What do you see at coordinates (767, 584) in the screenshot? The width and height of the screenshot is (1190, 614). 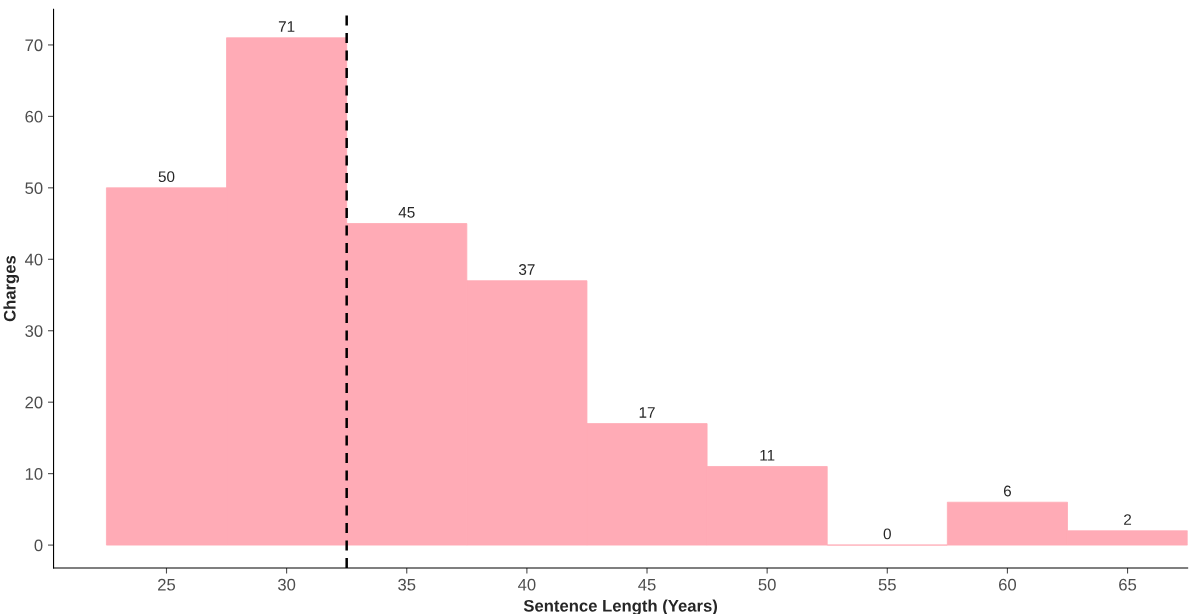 I see `x-tick-label: 50` at bounding box center [767, 584].